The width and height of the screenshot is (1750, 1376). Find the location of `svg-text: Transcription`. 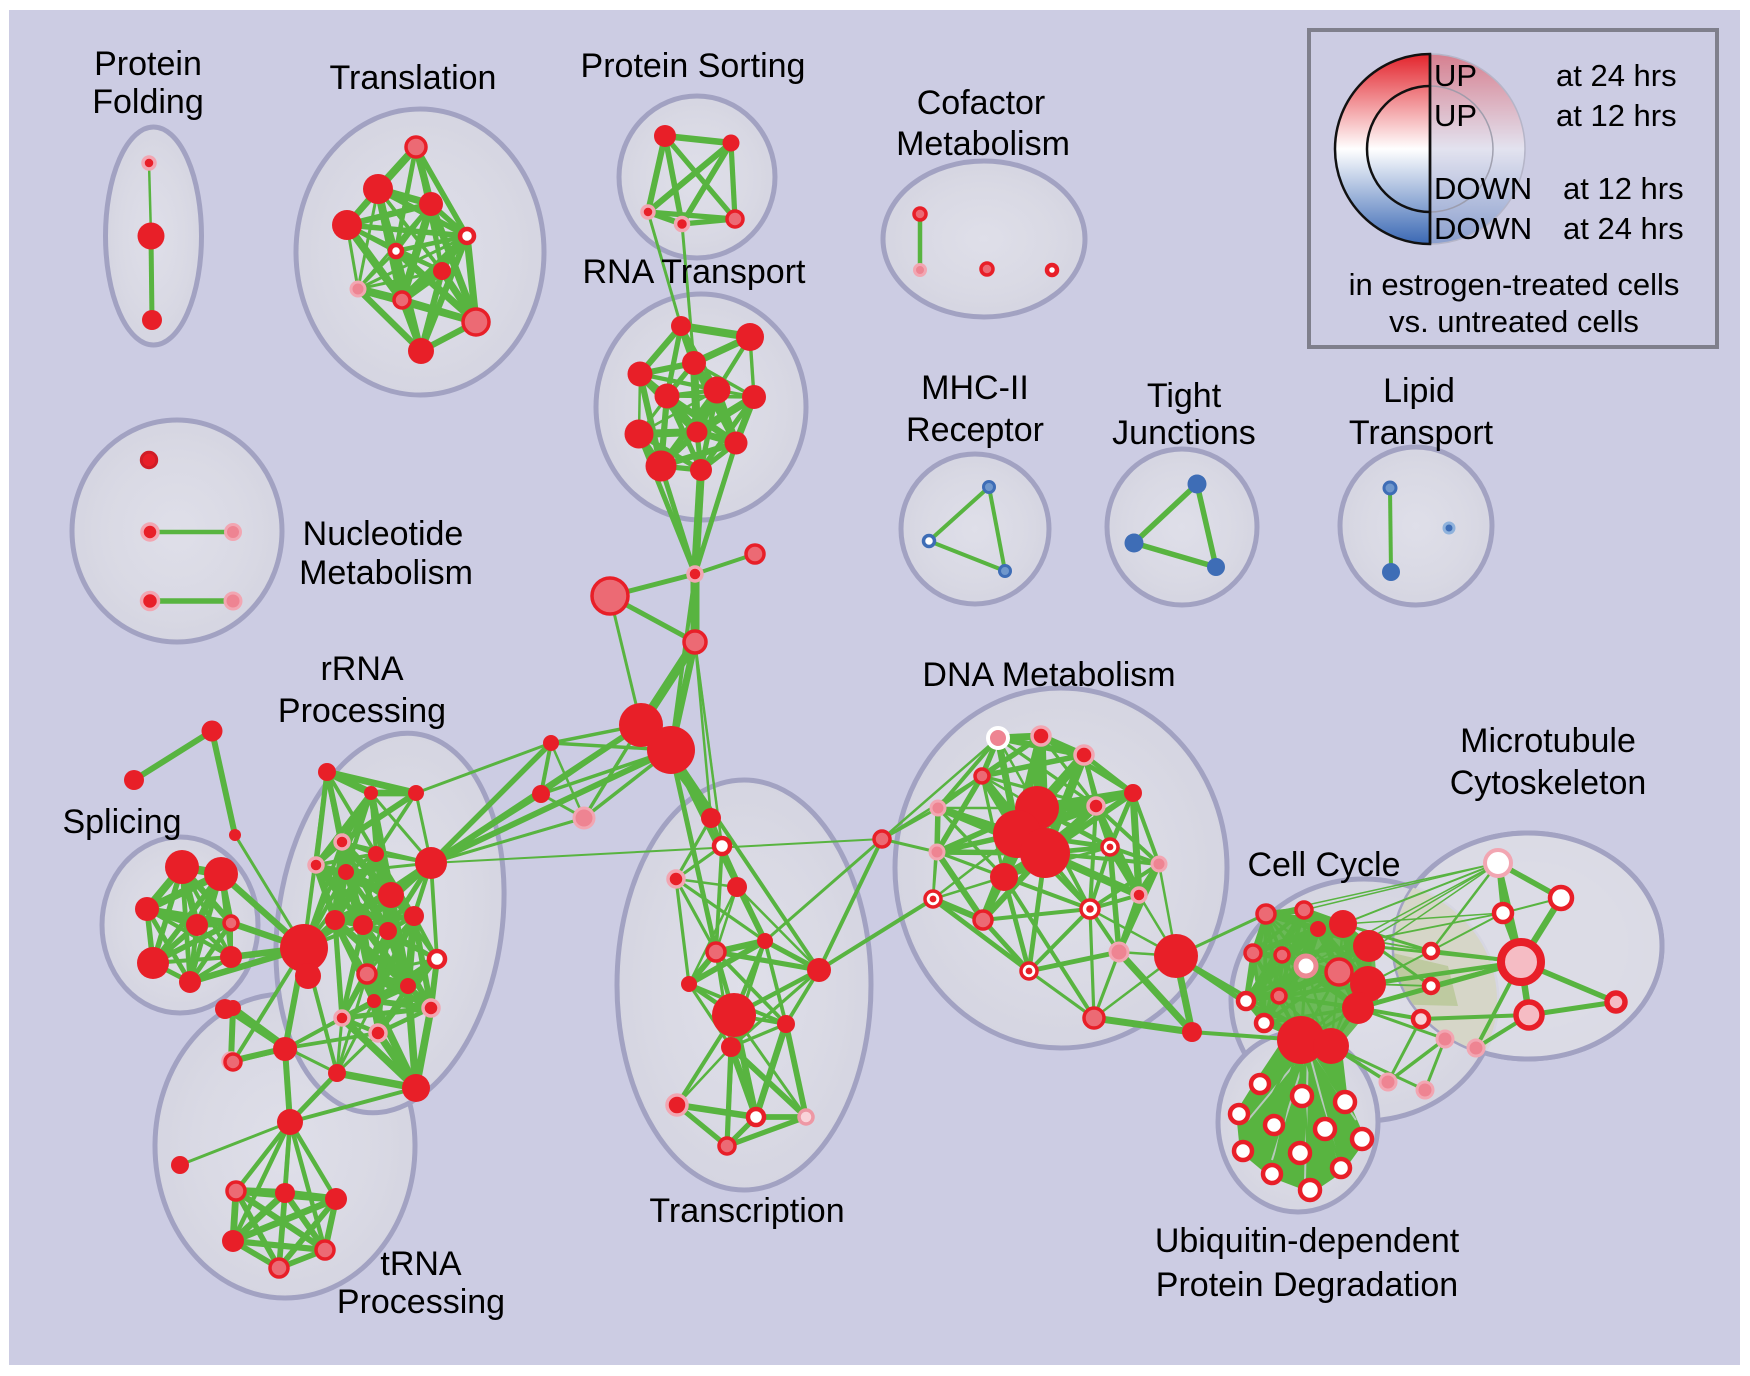

svg-text: Transcription is located at coordinates (746, 1211).